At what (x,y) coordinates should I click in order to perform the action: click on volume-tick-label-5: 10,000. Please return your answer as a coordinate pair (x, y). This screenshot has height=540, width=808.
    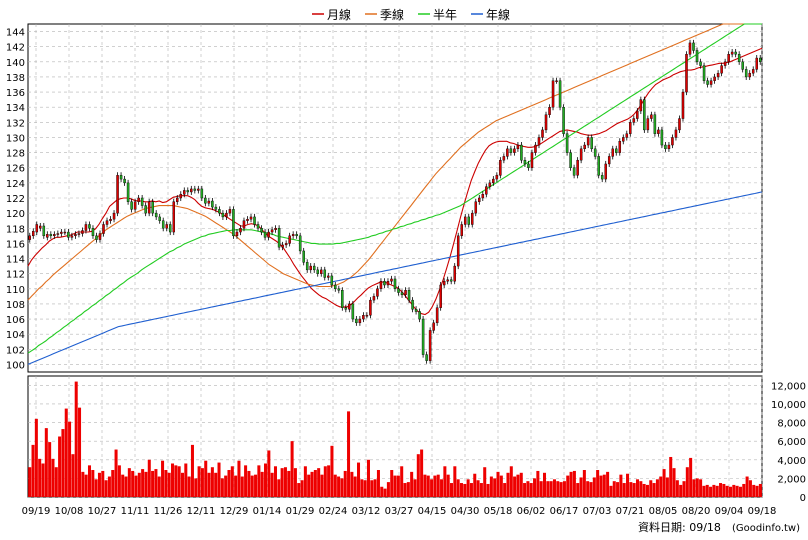
    Looking at the image, I should click on (788, 405).